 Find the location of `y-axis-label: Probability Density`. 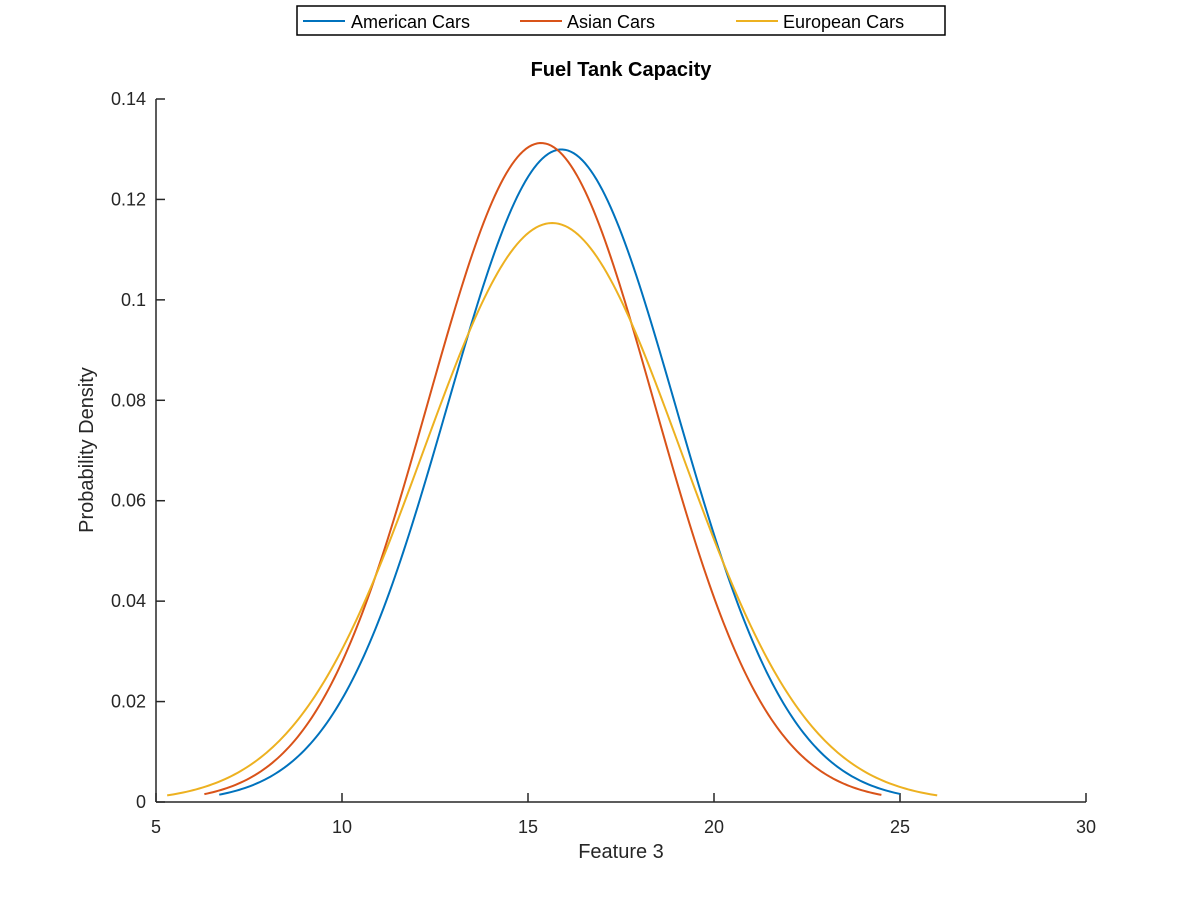

y-axis-label: Probability Density is located at coordinates (87, 450).